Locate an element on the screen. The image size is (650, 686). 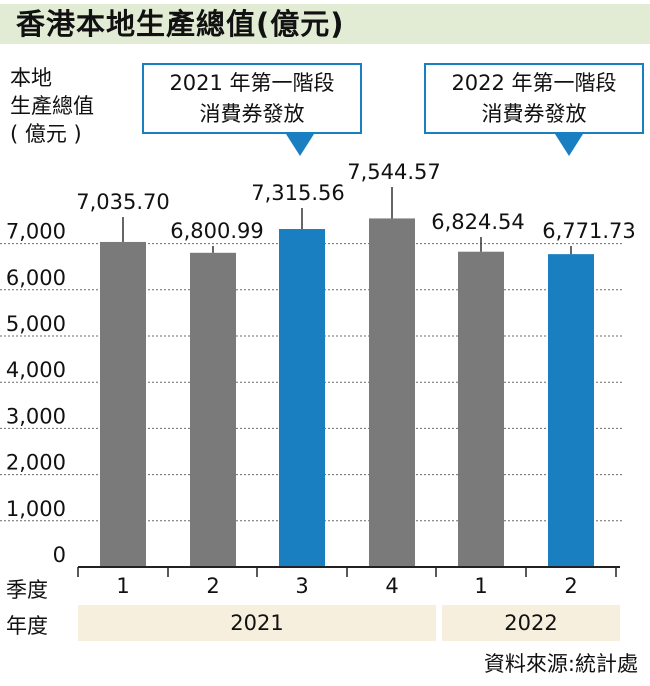
y-tick-label-0: 0 is located at coordinates (59, 555).